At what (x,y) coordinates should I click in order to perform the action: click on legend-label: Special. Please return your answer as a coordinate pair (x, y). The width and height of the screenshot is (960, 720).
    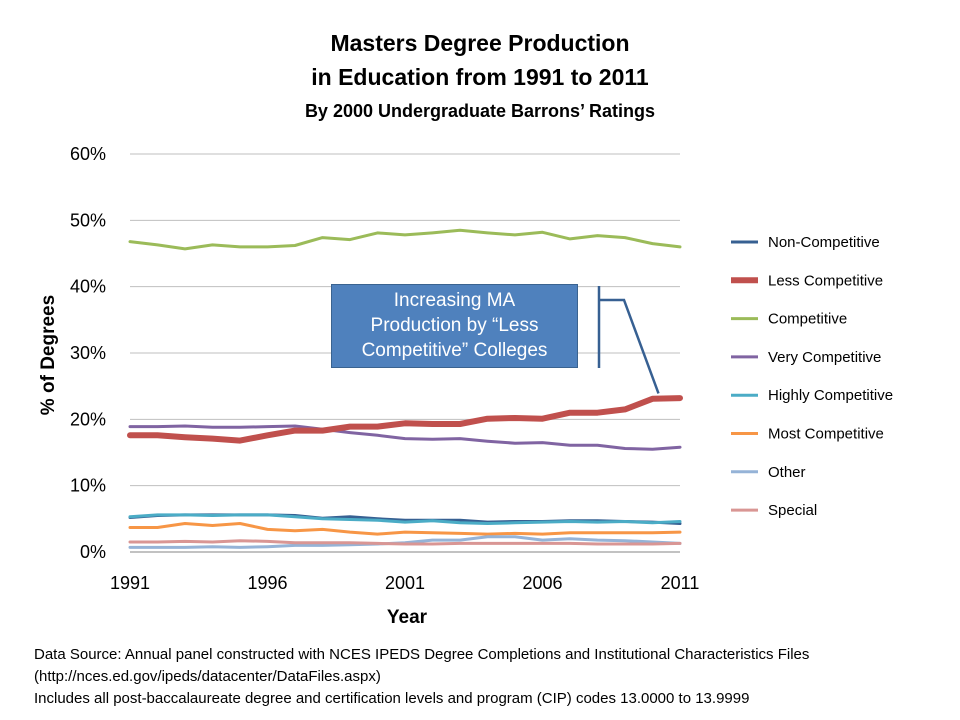
    Looking at the image, I should click on (792, 510).